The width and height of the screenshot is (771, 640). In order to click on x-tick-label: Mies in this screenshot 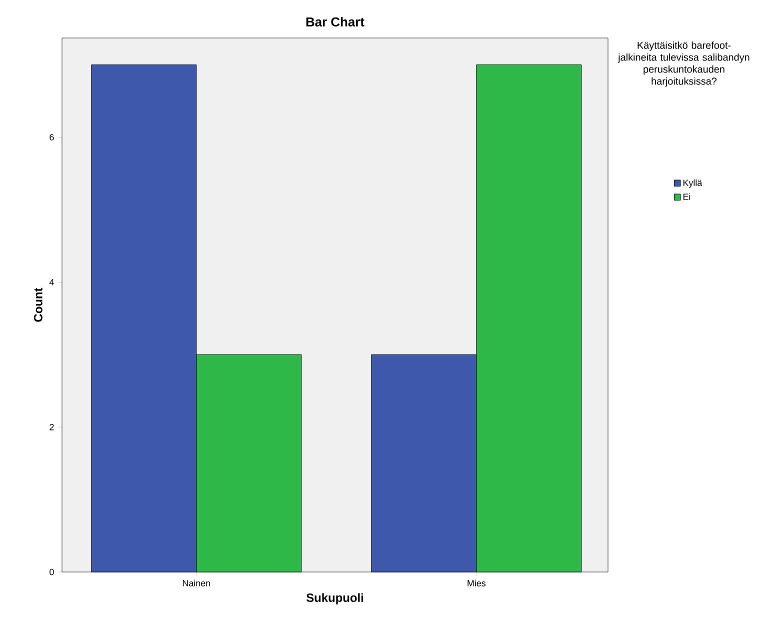, I will do `click(477, 583)`.